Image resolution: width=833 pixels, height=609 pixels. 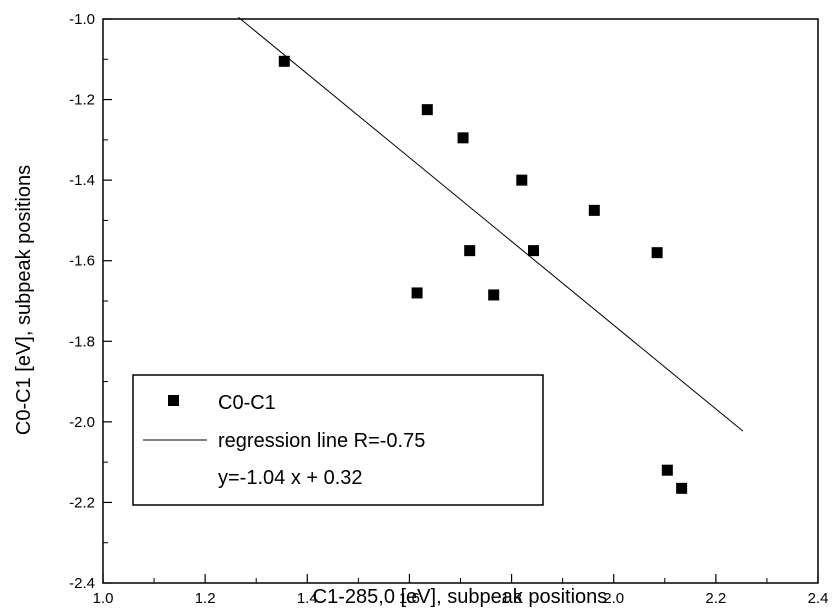 What do you see at coordinates (82, 19) in the screenshot?
I see `y-tick-label: -1.0` at bounding box center [82, 19].